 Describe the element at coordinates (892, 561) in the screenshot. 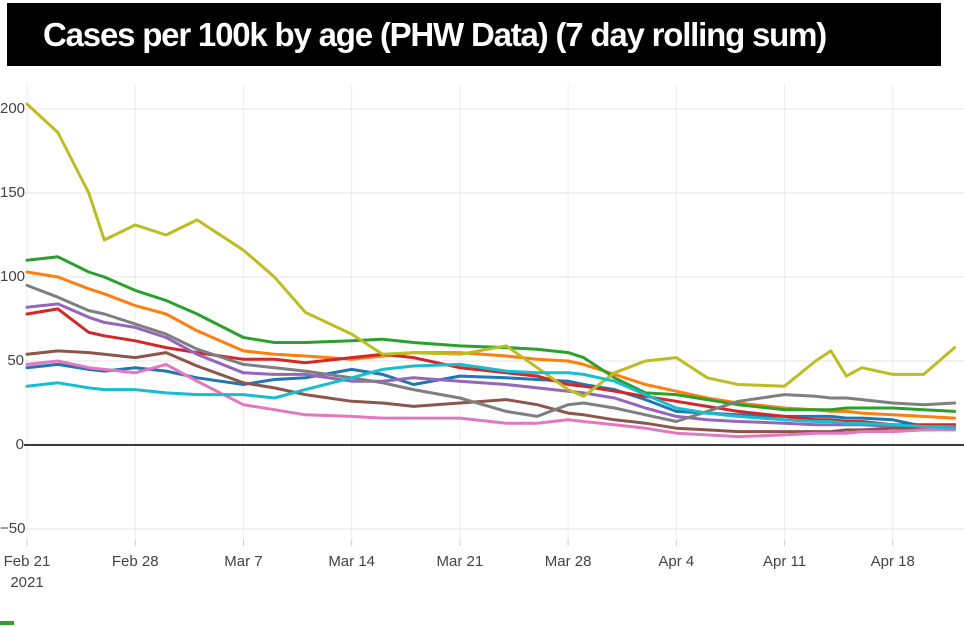

I see `x-tick-label: Apr 18` at that location.